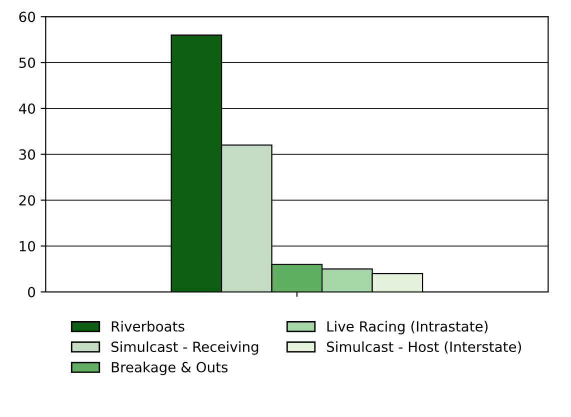  What do you see at coordinates (148, 326) in the screenshot?
I see `legend-label: Riverboats` at bounding box center [148, 326].